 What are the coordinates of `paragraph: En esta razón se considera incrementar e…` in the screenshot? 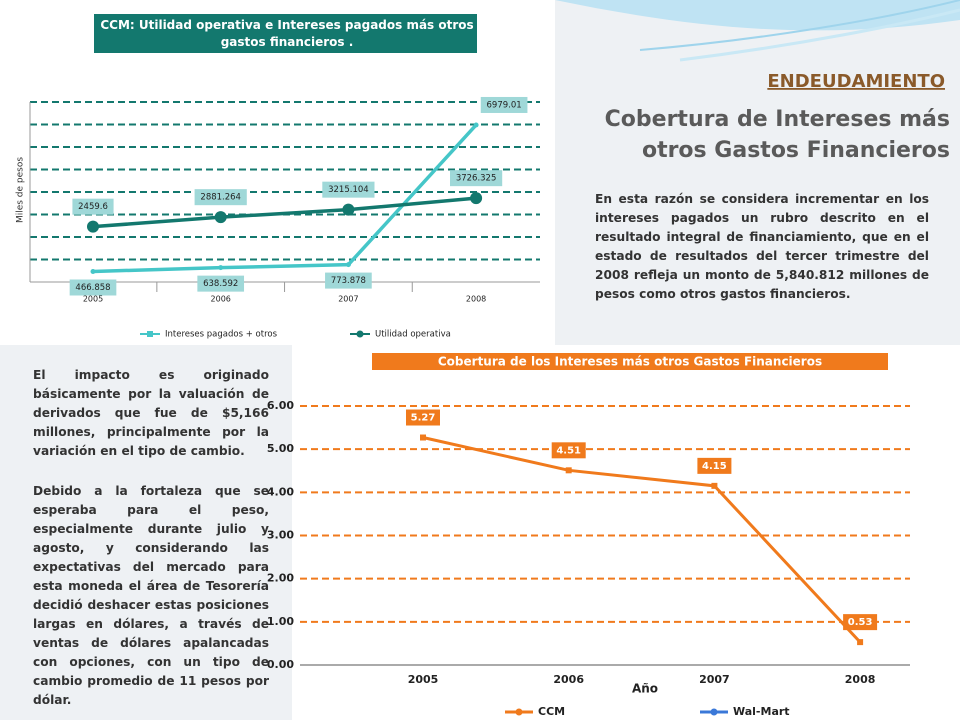 It's located at (762, 246).